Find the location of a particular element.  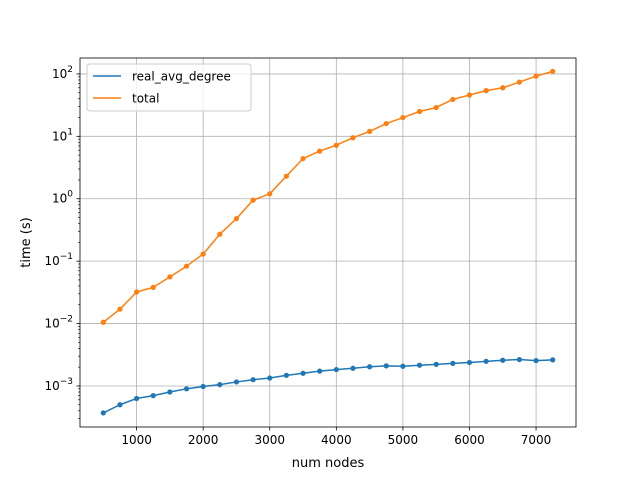

legend-label: total is located at coordinates (145, 99).